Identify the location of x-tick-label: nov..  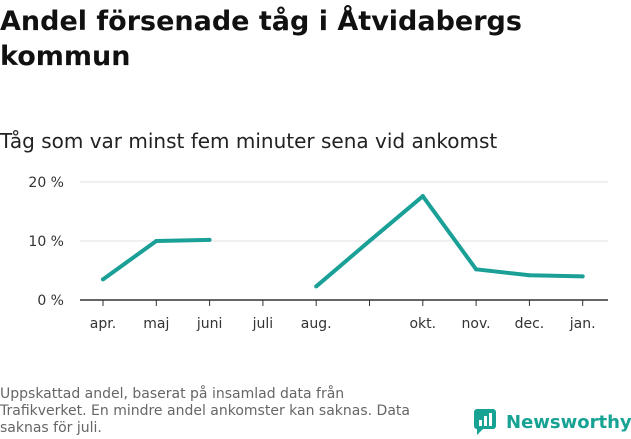
(476, 324).